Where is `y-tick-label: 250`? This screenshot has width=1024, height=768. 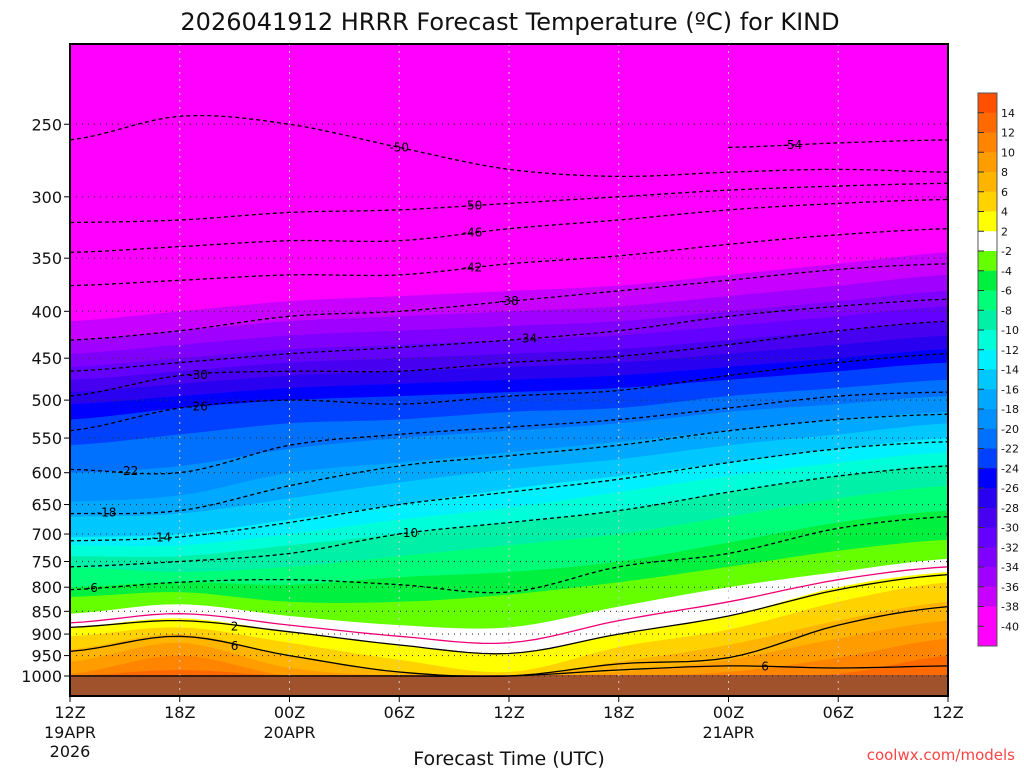
y-tick-label: 250 is located at coordinates (46, 124).